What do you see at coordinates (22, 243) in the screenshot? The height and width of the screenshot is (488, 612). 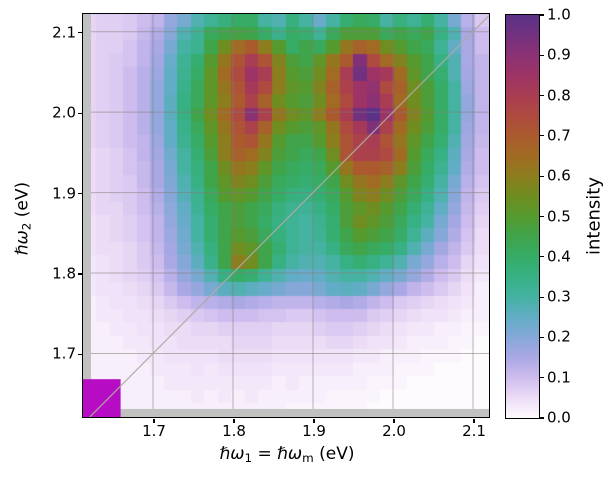 I see `y-axis-label-math: ℏω` at bounding box center [22, 243].